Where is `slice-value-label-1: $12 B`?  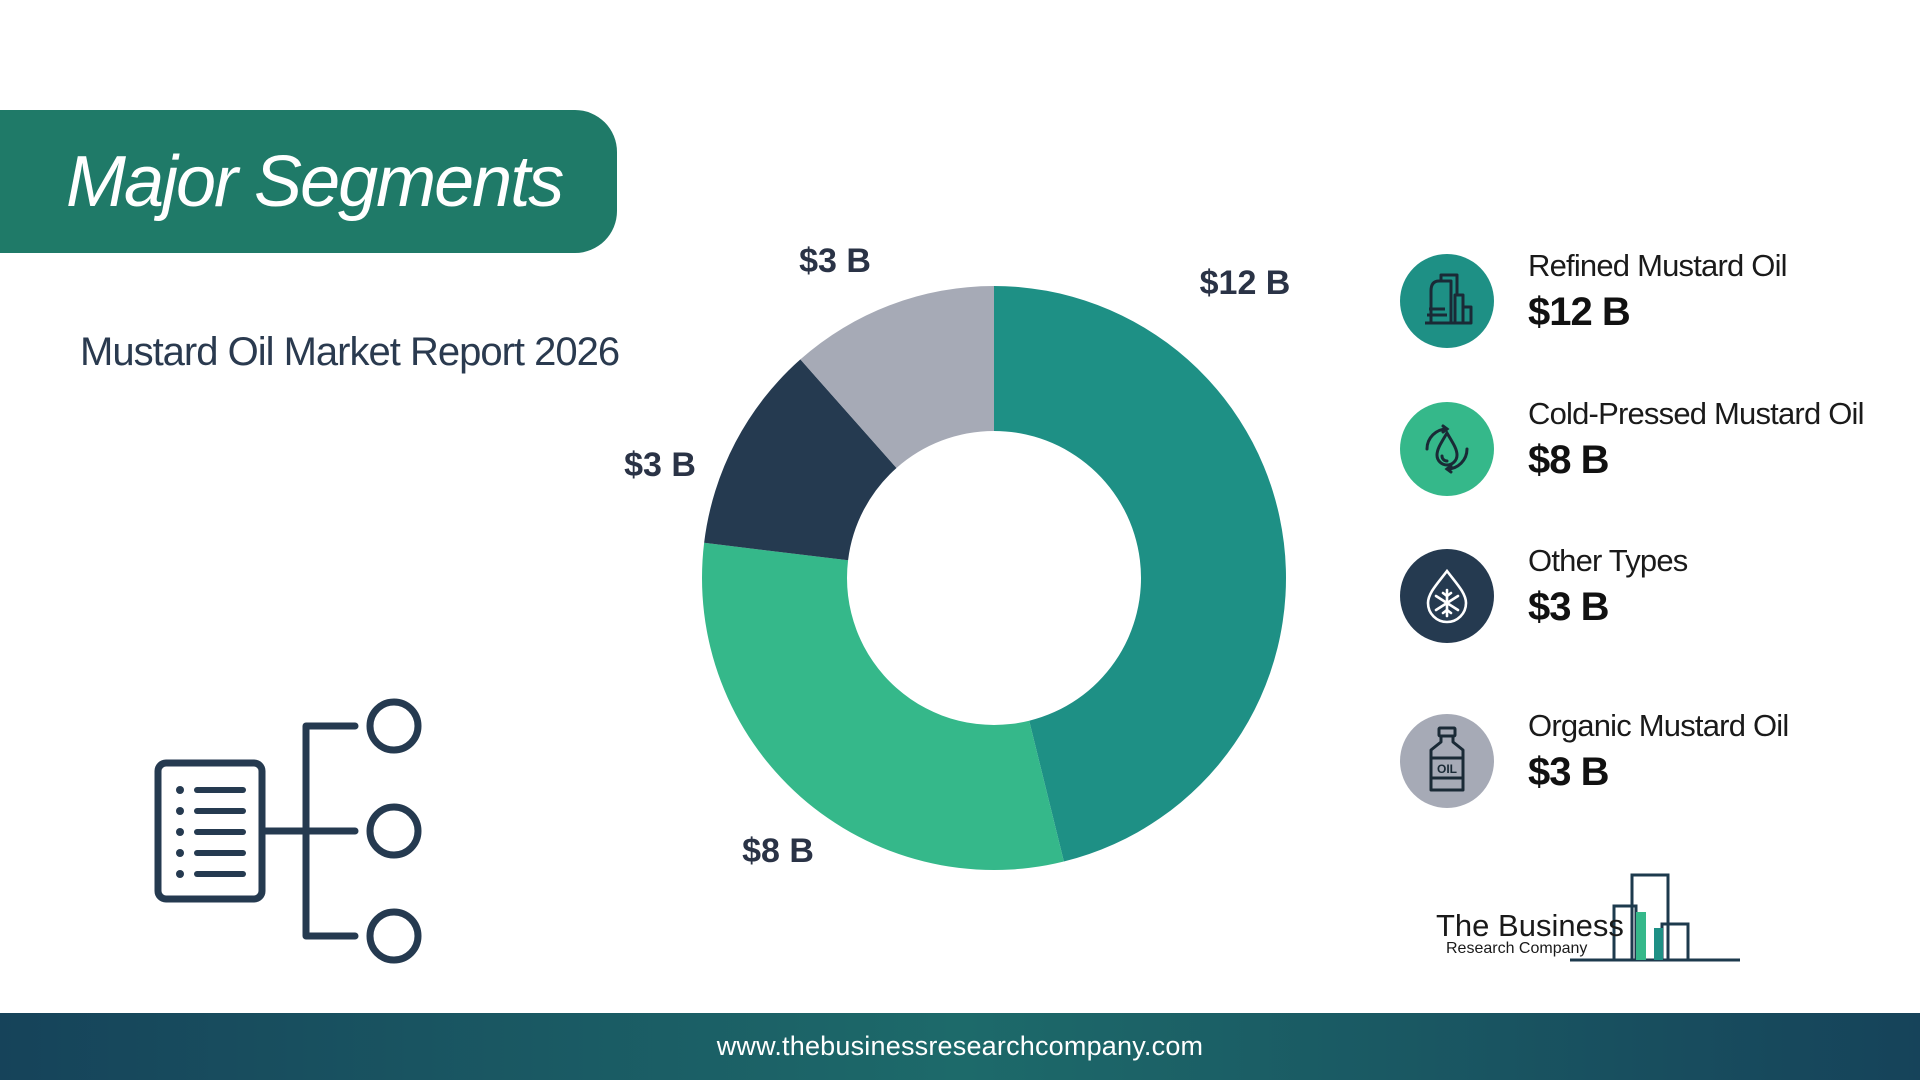 slice-value-label-1: $12 B is located at coordinates (1245, 283).